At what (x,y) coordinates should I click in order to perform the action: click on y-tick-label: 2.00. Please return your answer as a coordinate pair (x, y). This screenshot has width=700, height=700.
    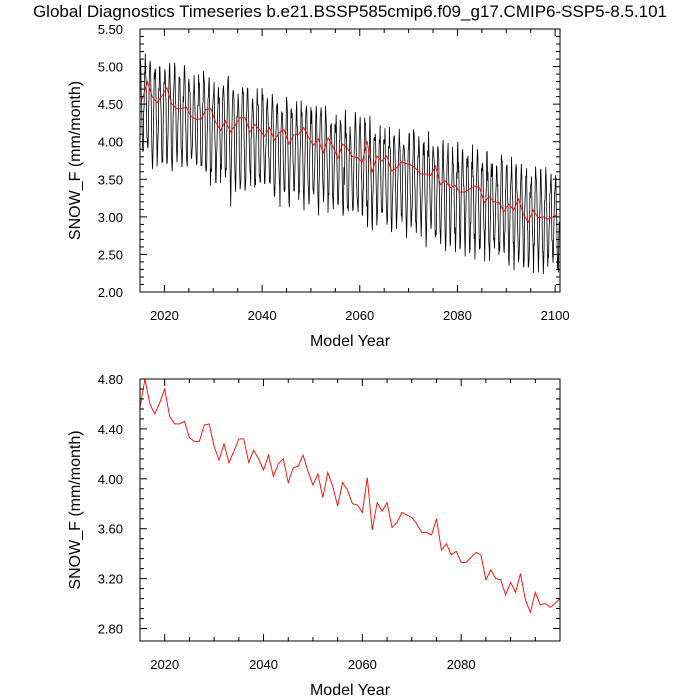
    Looking at the image, I should click on (110, 292).